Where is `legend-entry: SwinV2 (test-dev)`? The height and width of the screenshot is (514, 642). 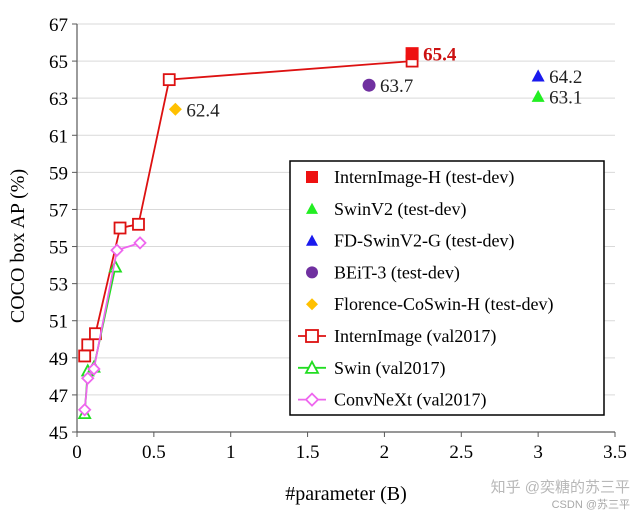 legend-entry: SwinV2 (test-dev) is located at coordinates (386, 209).